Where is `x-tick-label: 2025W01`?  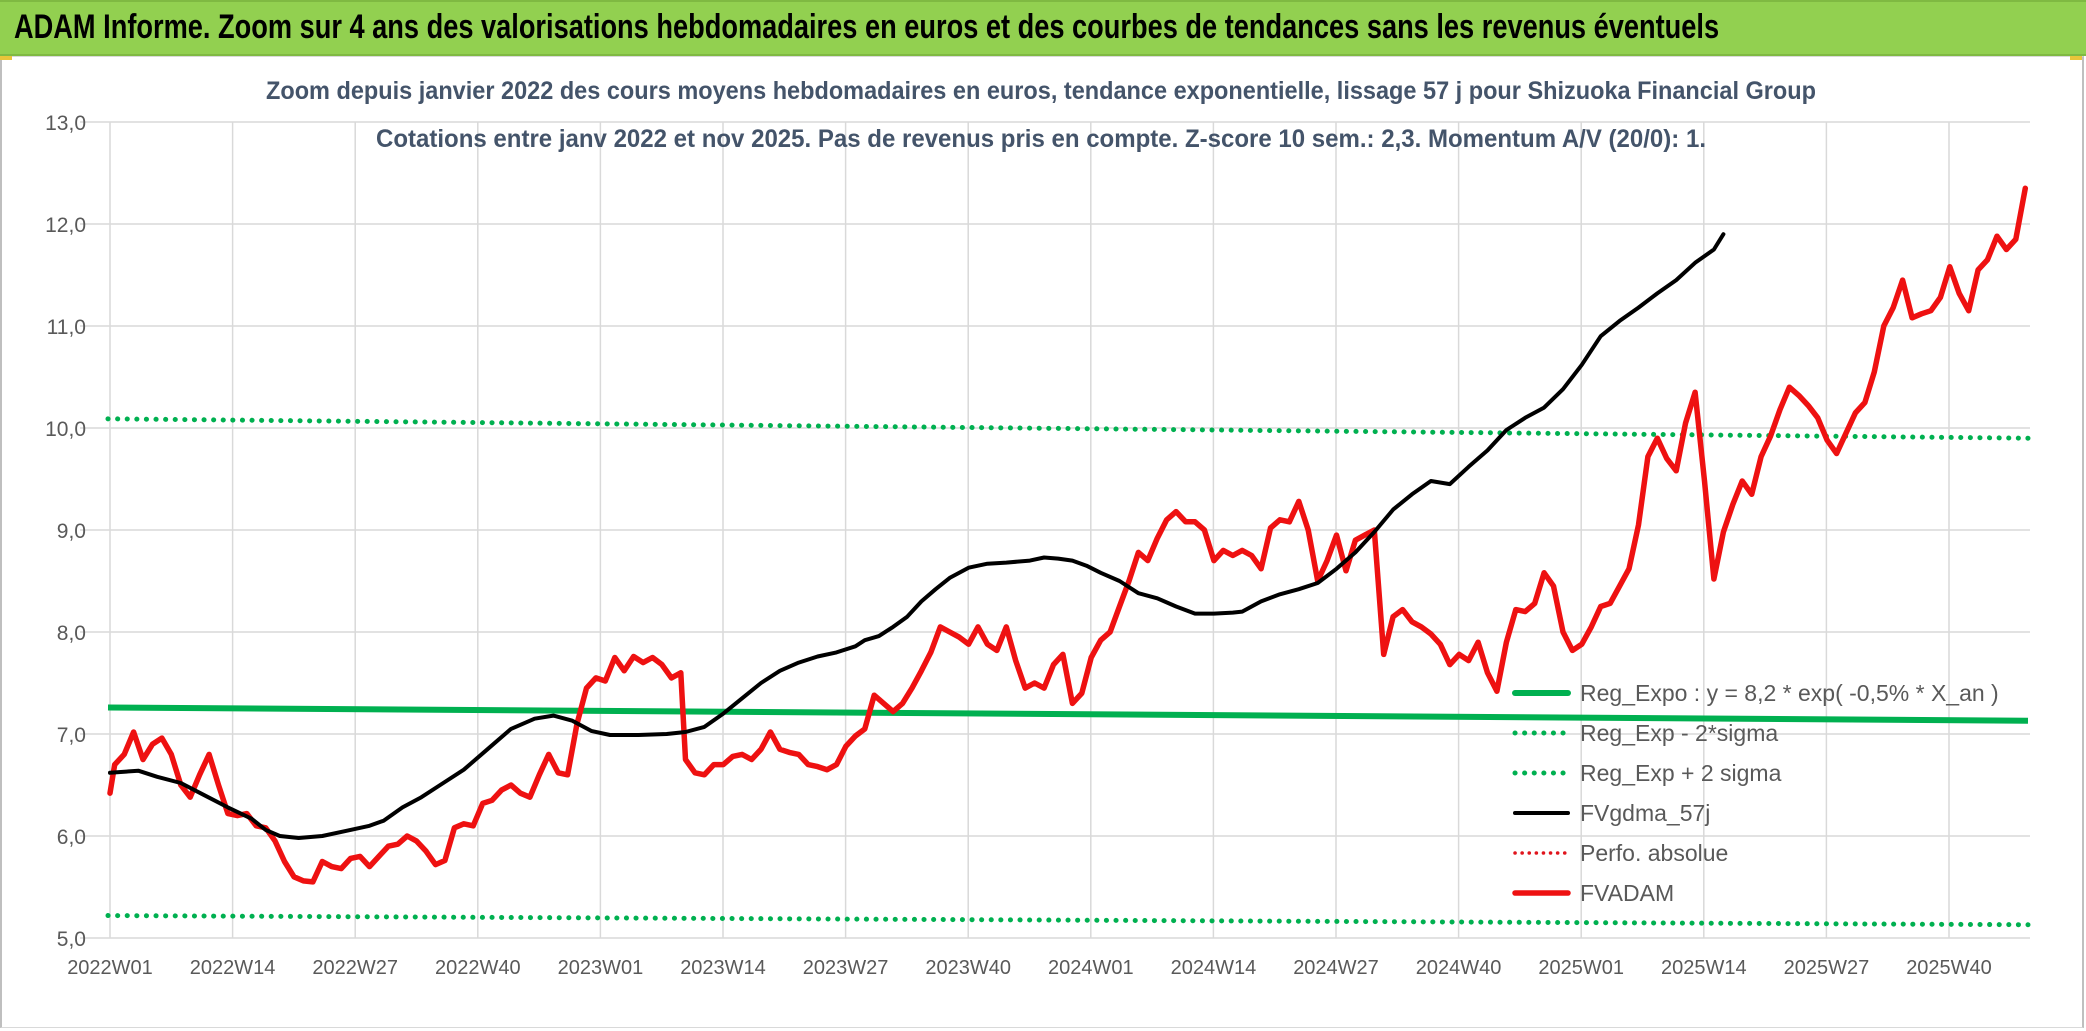 x-tick-label: 2025W01 is located at coordinates (1581, 968).